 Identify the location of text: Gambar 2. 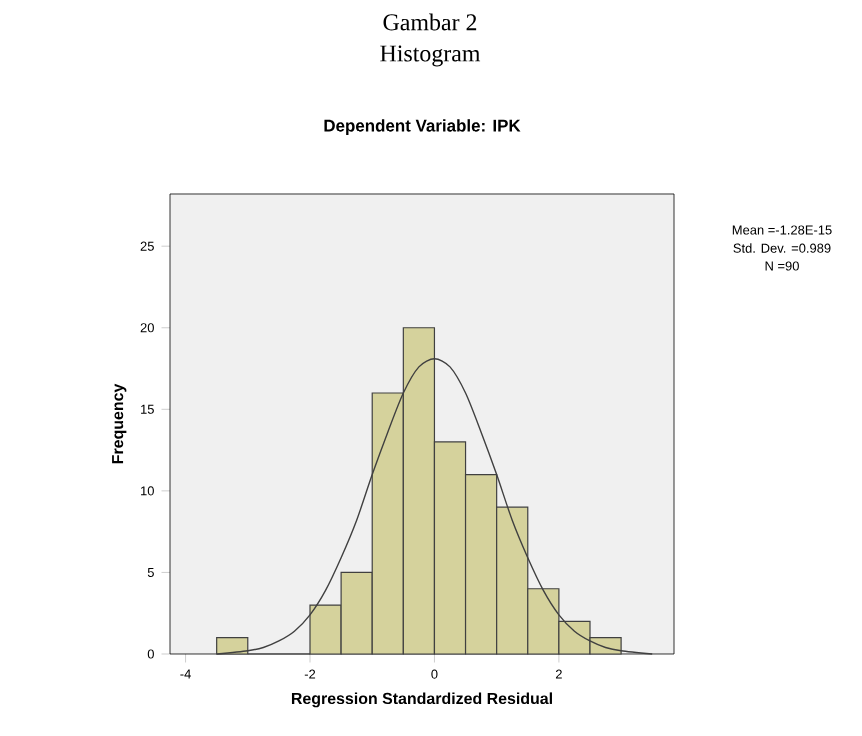
(430, 22).